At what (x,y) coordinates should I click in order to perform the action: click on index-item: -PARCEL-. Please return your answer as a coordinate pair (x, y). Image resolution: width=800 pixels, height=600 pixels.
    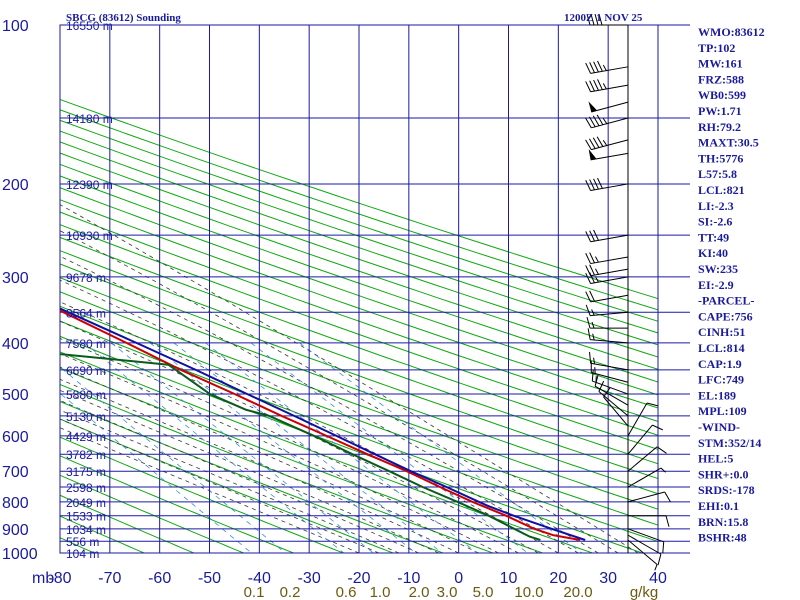
    Looking at the image, I should click on (726, 301).